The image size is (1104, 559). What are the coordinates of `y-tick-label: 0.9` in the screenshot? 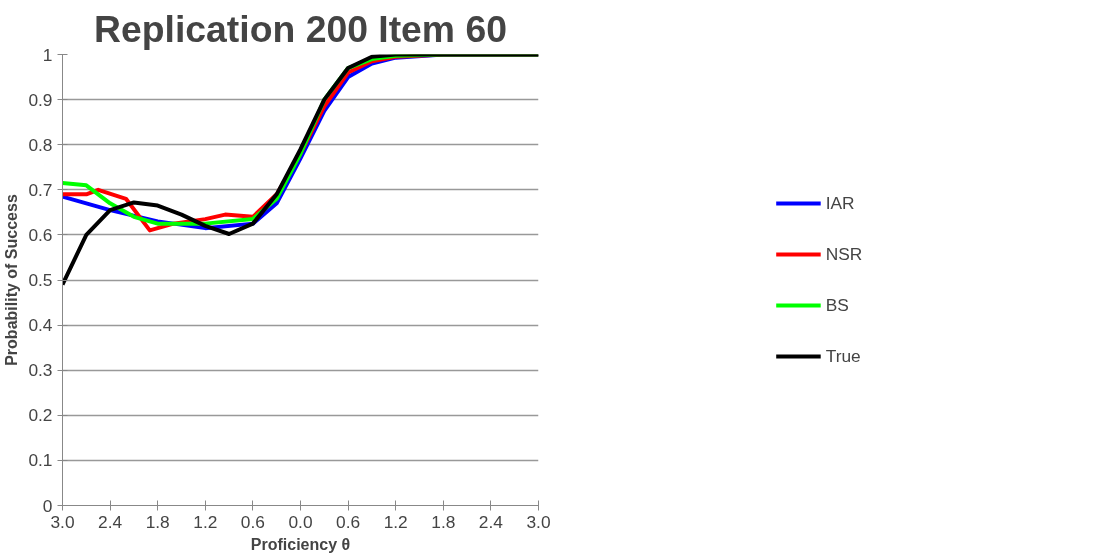 It's located at (40, 99).